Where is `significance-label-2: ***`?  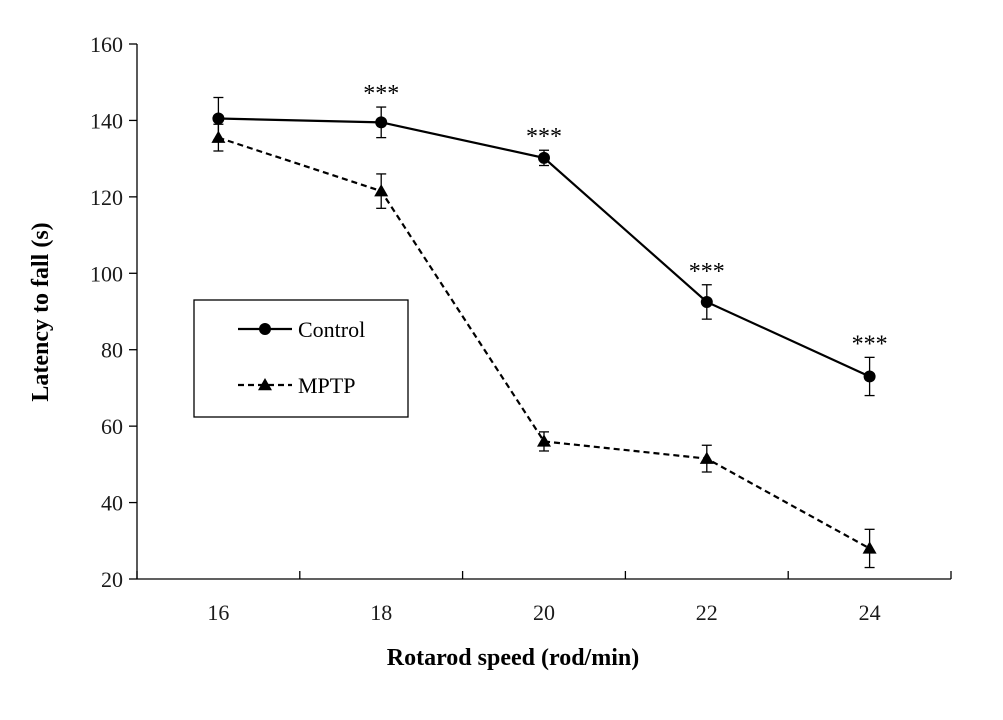 significance-label-2: *** is located at coordinates (707, 272).